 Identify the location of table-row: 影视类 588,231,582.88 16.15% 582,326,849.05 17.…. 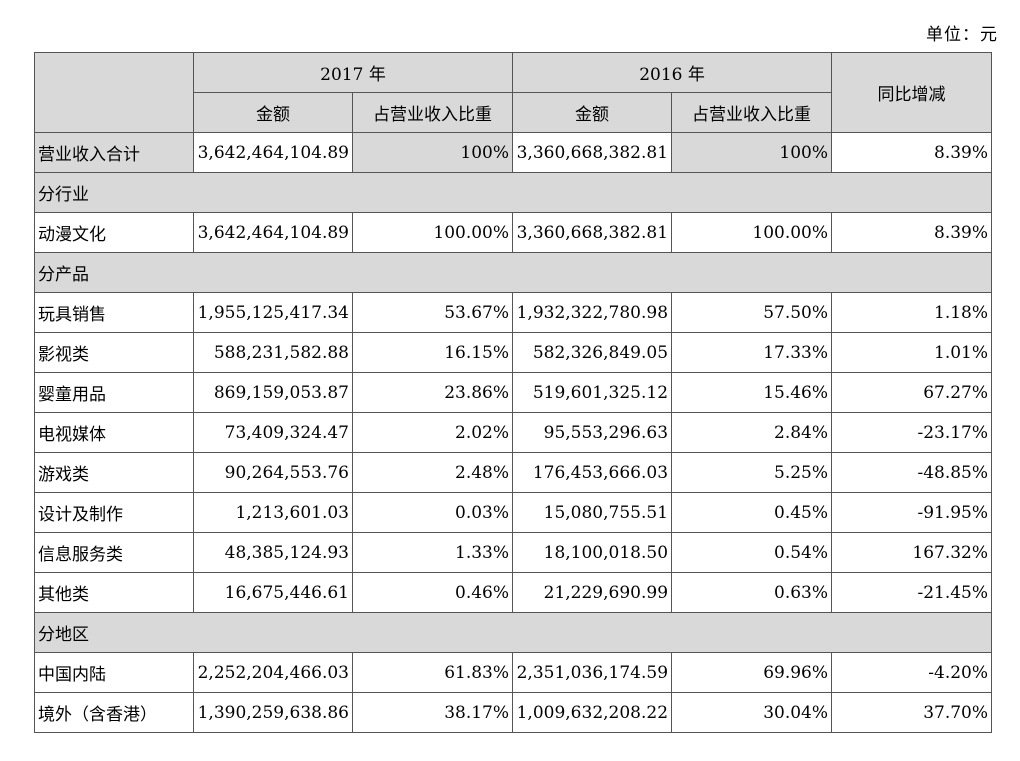
(513, 352).